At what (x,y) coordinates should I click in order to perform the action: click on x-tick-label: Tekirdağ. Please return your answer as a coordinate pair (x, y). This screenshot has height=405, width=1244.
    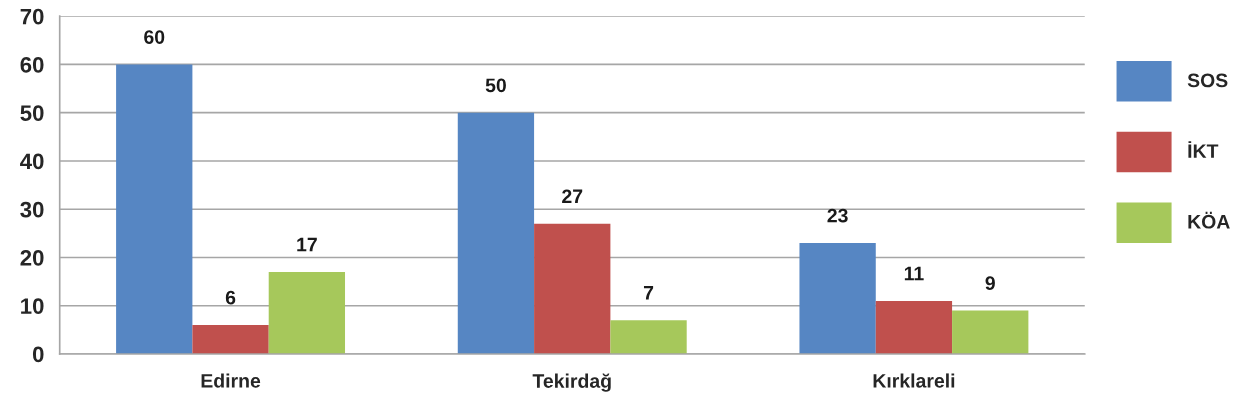
    Looking at the image, I should click on (571, 382).